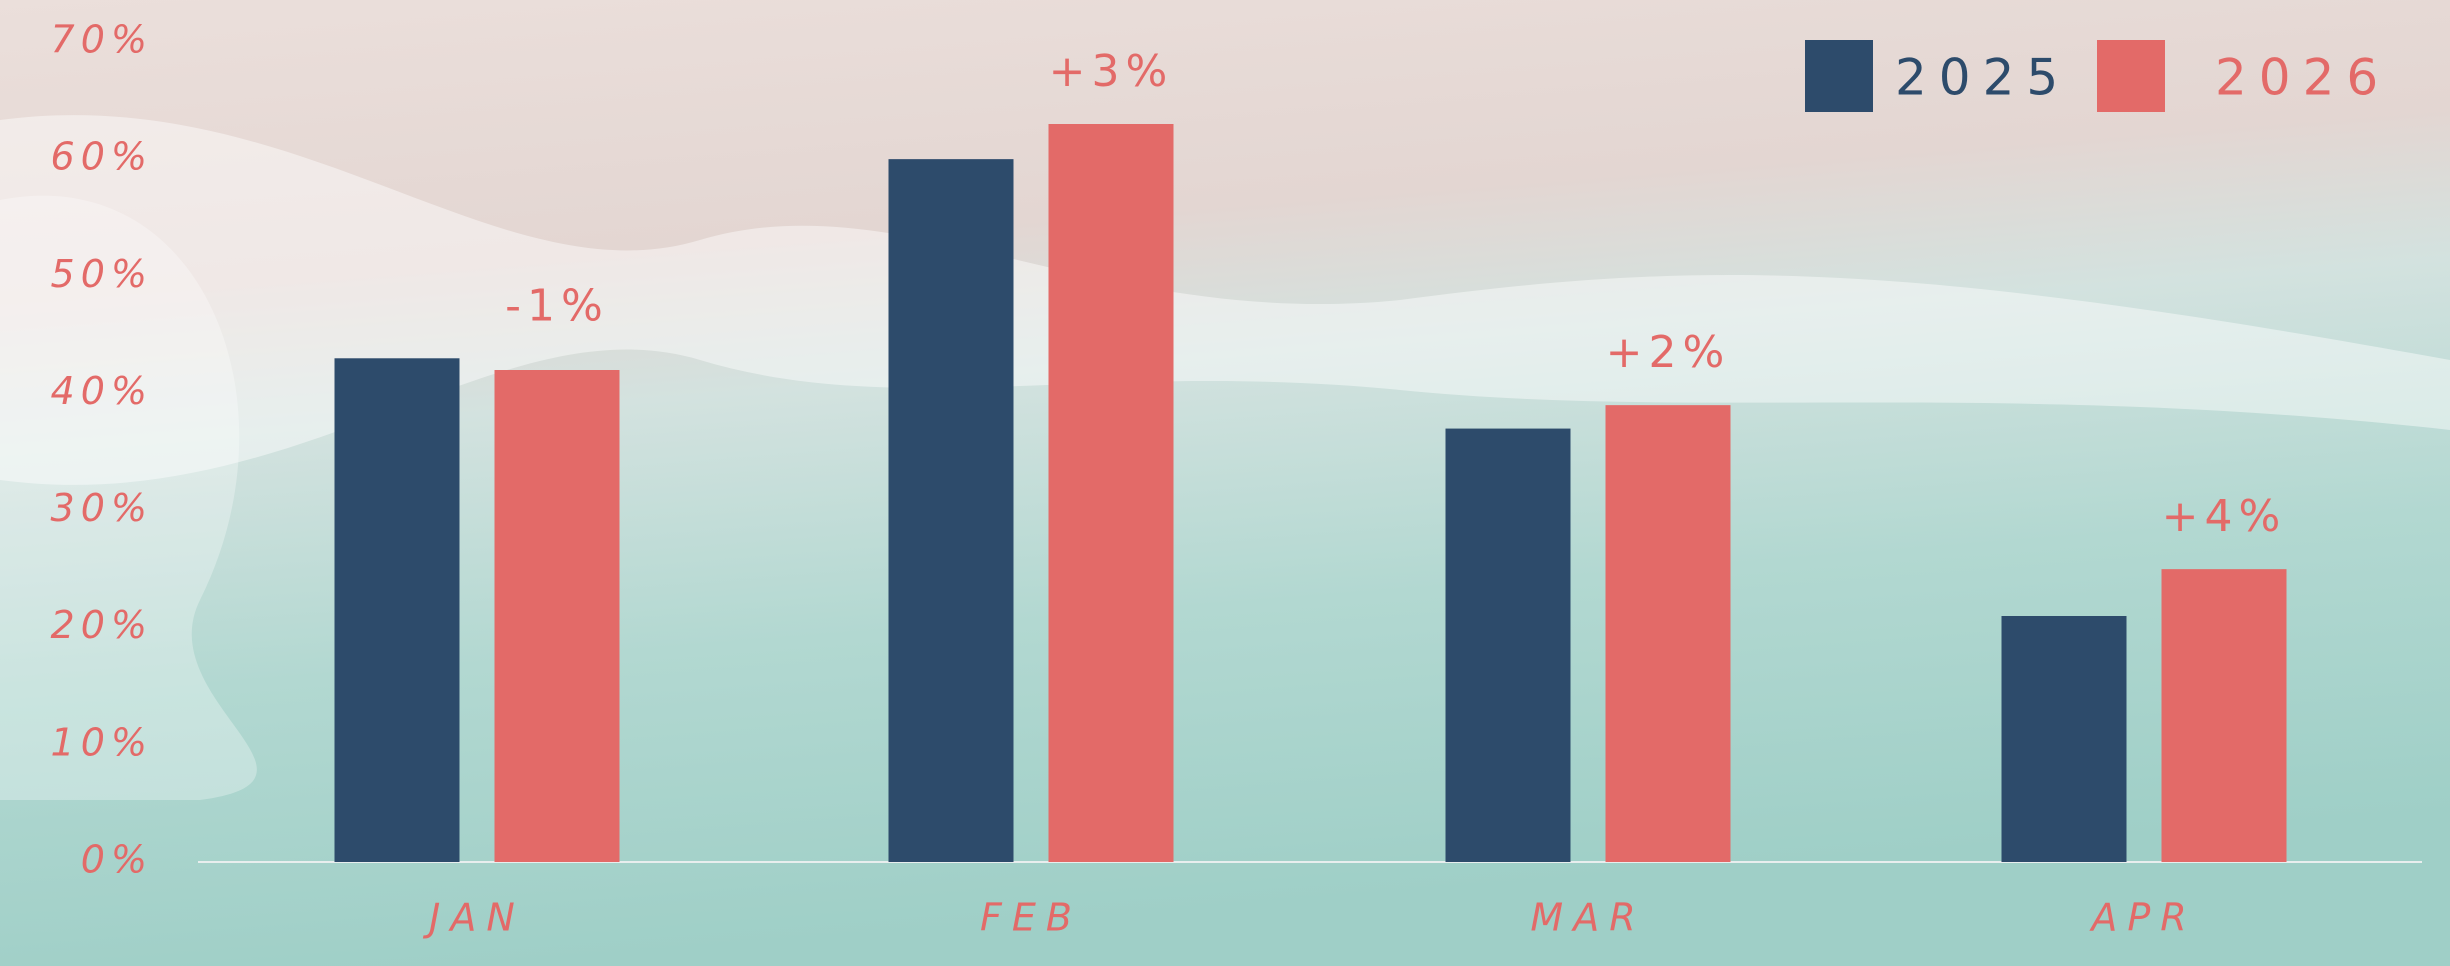 This screenshot has width=2450, height=966. I want to click on wave-foam, so click(128, 497).